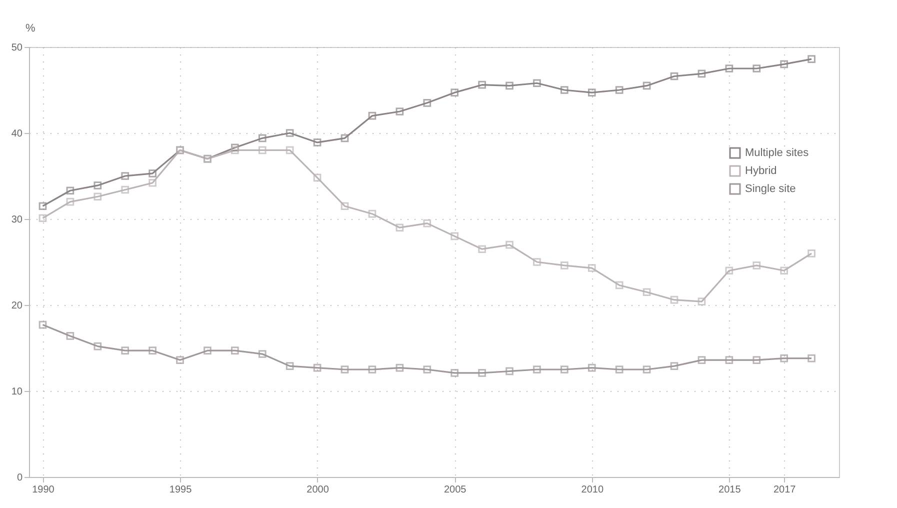 This screenshot has width=897, height=508. What do you see at coordinates (17, 48) in the screenshot?
I see `y-tick-label: 50` at bounding box center [17, 48].